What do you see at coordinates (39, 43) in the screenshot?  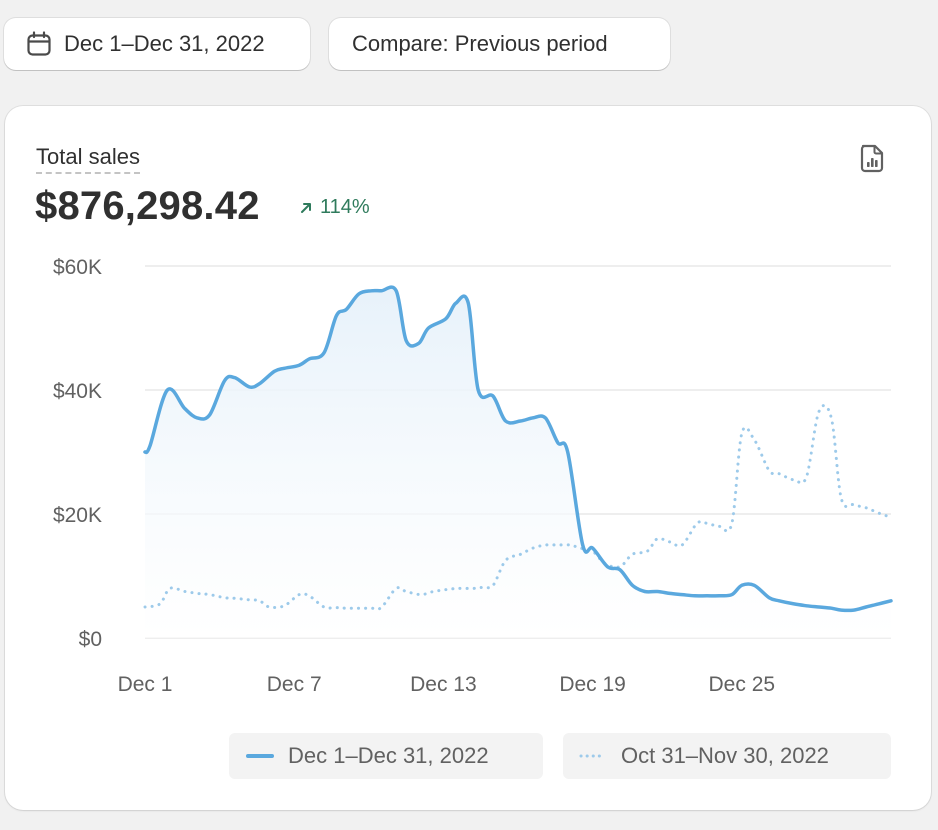 I see `calendar-icon` at bounding box center [39, 43].